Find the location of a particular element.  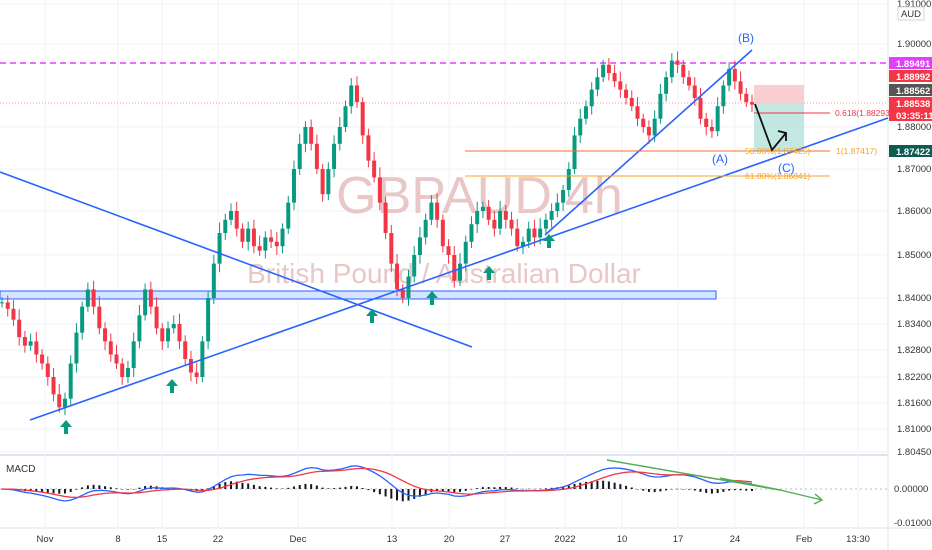

macd-divergence-line is located at coordinates (693, 475).